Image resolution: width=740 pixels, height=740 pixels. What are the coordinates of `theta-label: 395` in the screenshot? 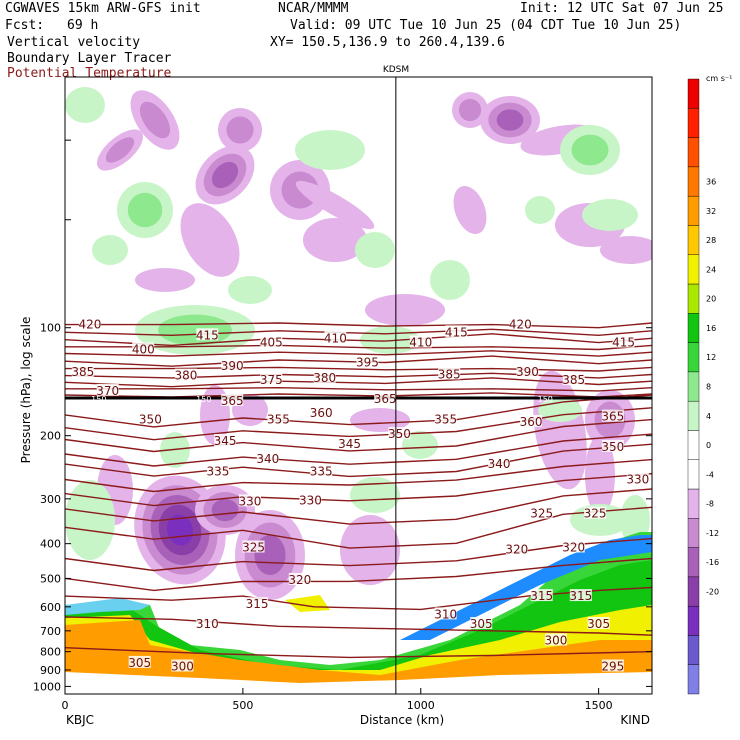 It's located at (367, 362).